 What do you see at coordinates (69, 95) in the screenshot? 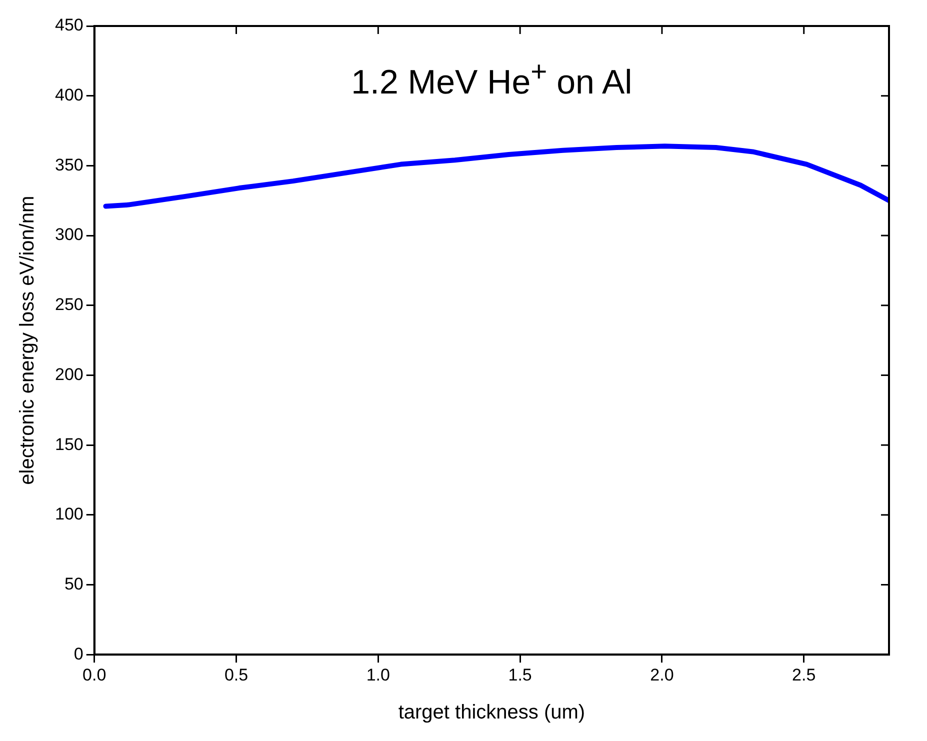
I see `y-tick-label: 400` at bounding box center [69, 95].